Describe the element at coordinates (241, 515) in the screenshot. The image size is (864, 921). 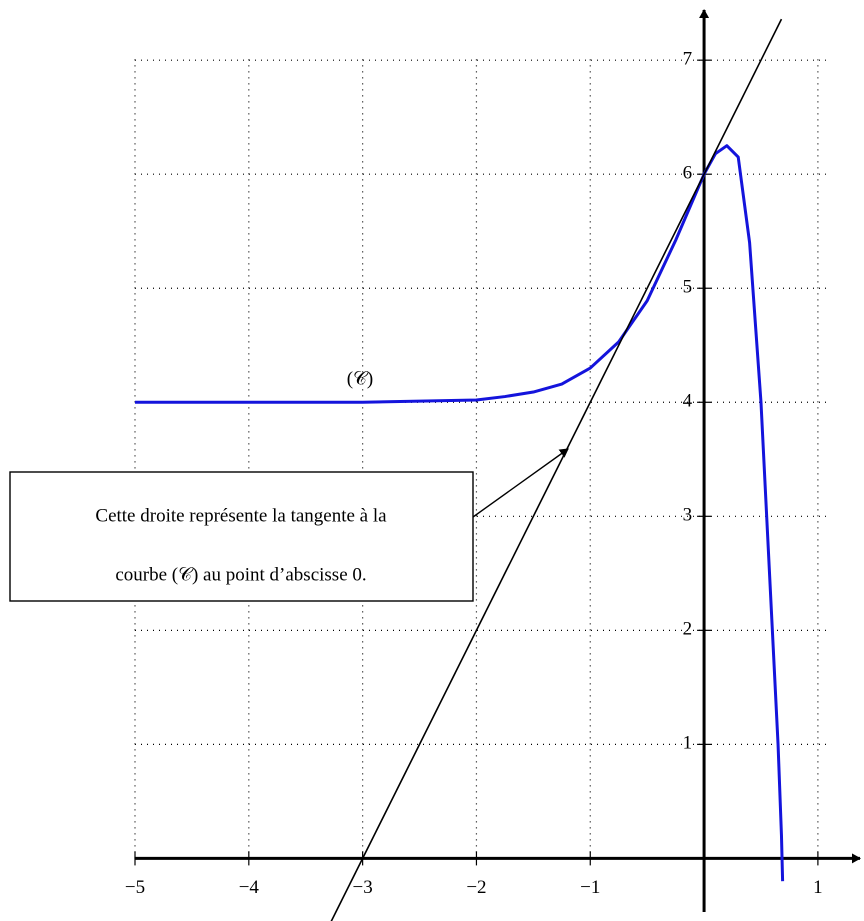
I see `annotation-text: Cette droite représente la tangente à la` at that location.